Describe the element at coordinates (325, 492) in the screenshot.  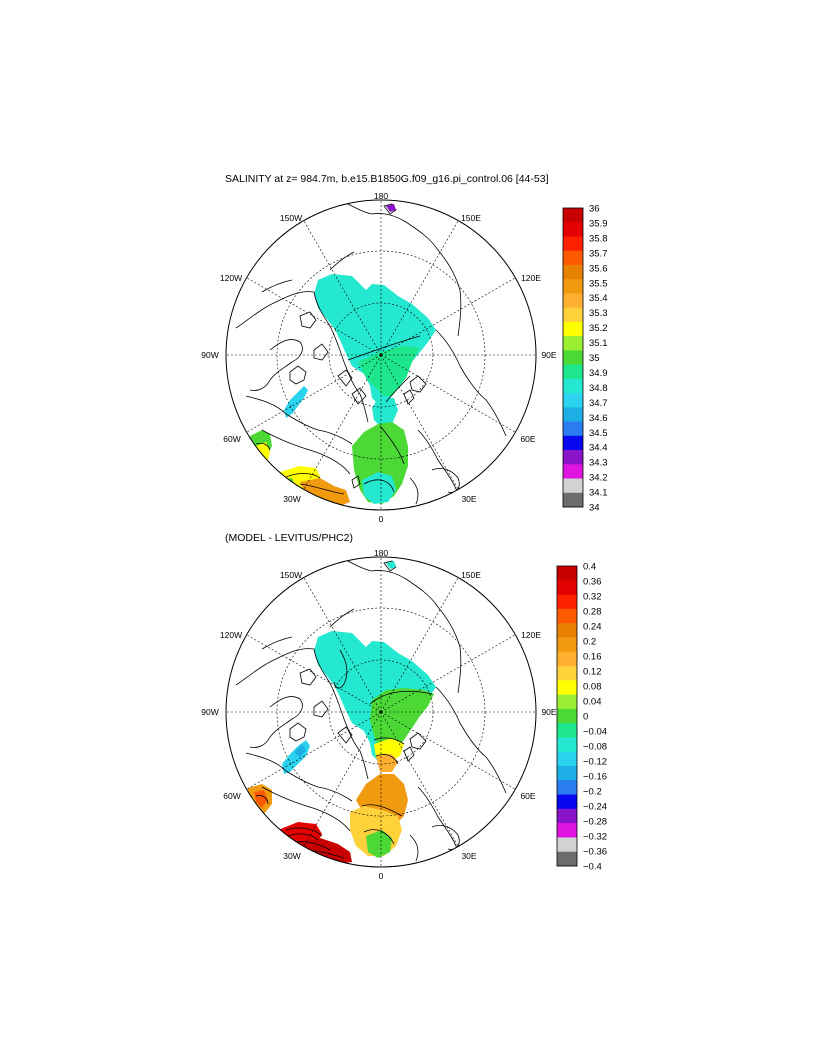
I see `rockall-fill` at that location.